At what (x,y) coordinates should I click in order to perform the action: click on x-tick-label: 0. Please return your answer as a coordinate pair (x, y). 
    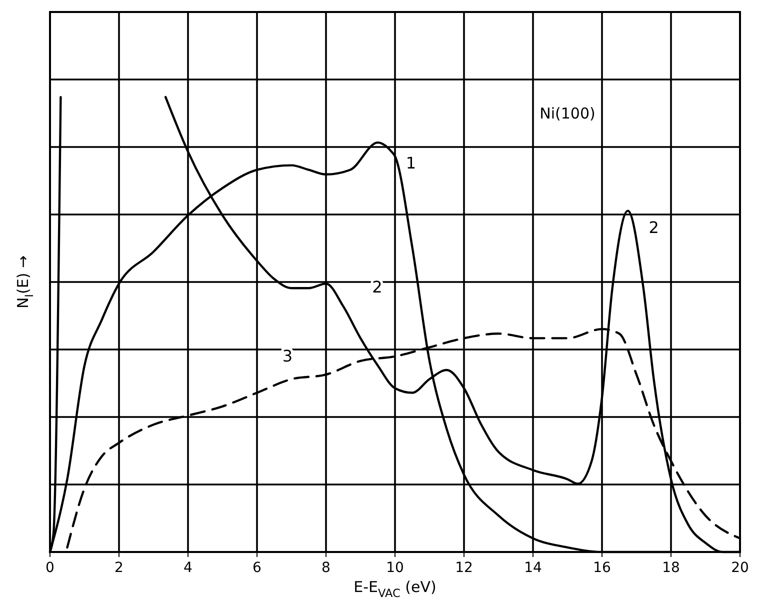
    Looking at the image, I should click on (50, 568).